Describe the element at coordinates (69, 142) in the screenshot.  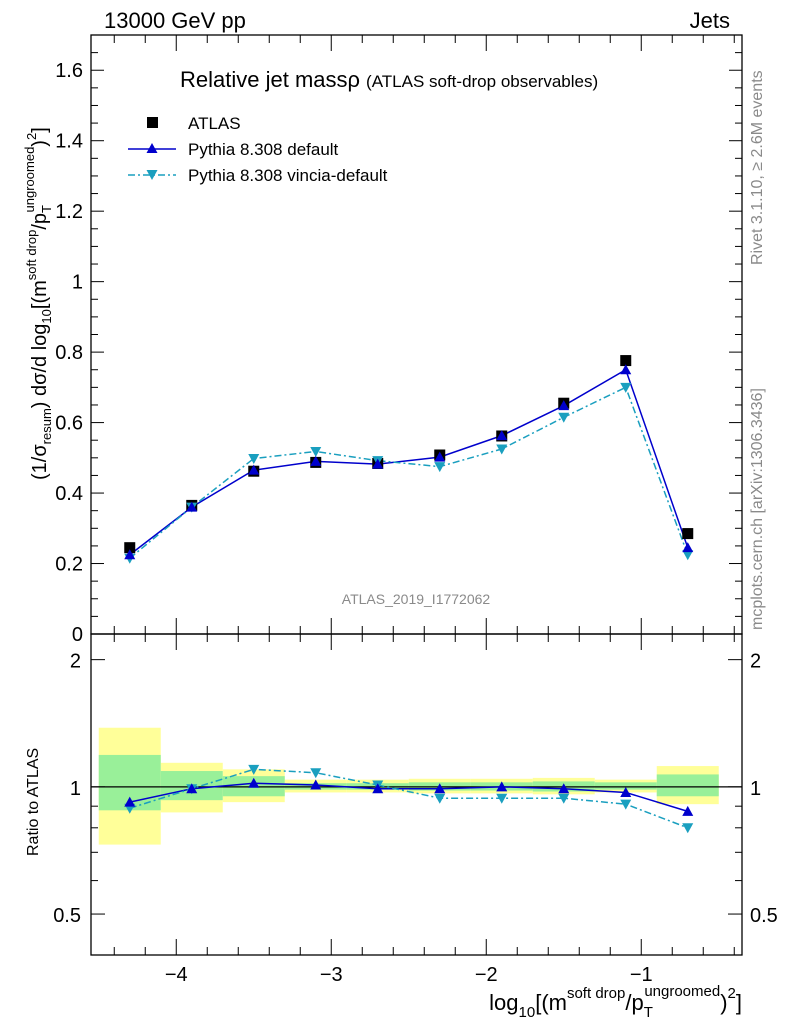
I see `main-y-tick-label: 1.4` at that location.